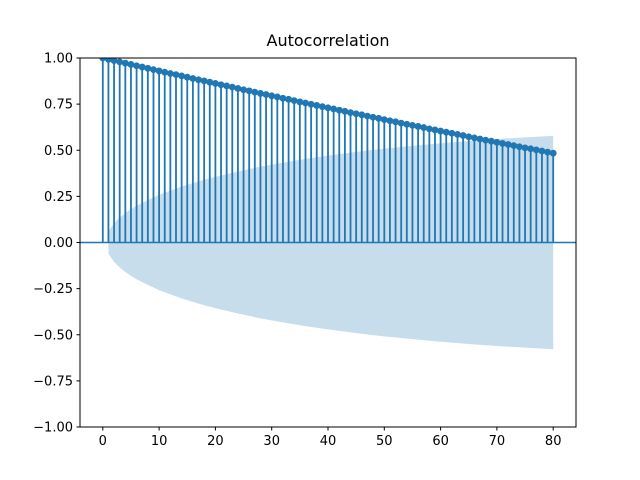 This screenshot has width=640, height=480. What do you see at coordinates (440, 441) in the screenshot?
I see `x-tick-label: 60` at bounding box center [440, 441].